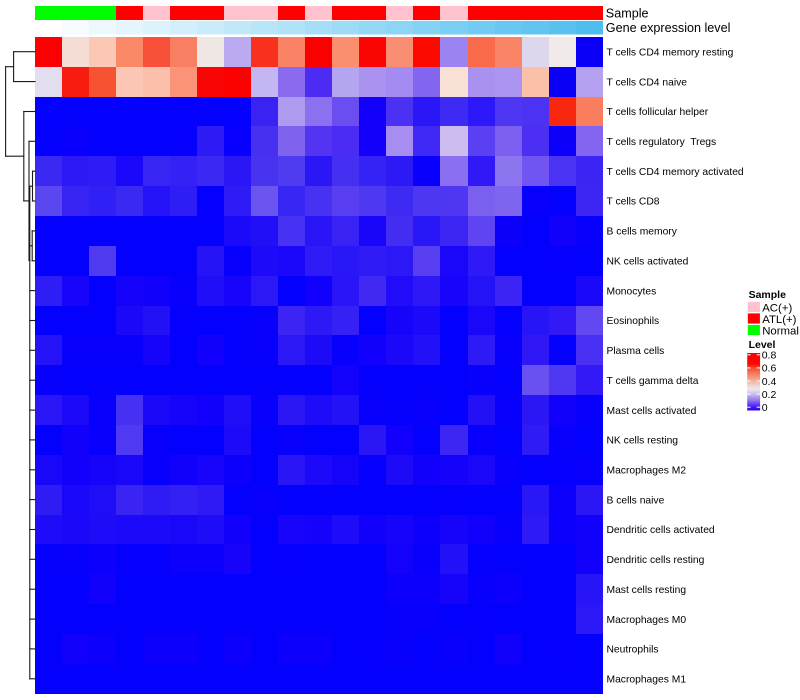 This screenshot has height=700, width=800. I want to click on svg-text: 0, so click(765, 408).